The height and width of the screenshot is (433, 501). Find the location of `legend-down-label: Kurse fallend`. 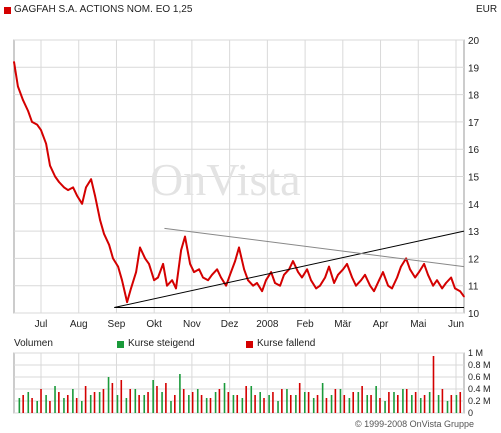

legend-down-label: Kurse fallend is located at coordinates (286, 343).